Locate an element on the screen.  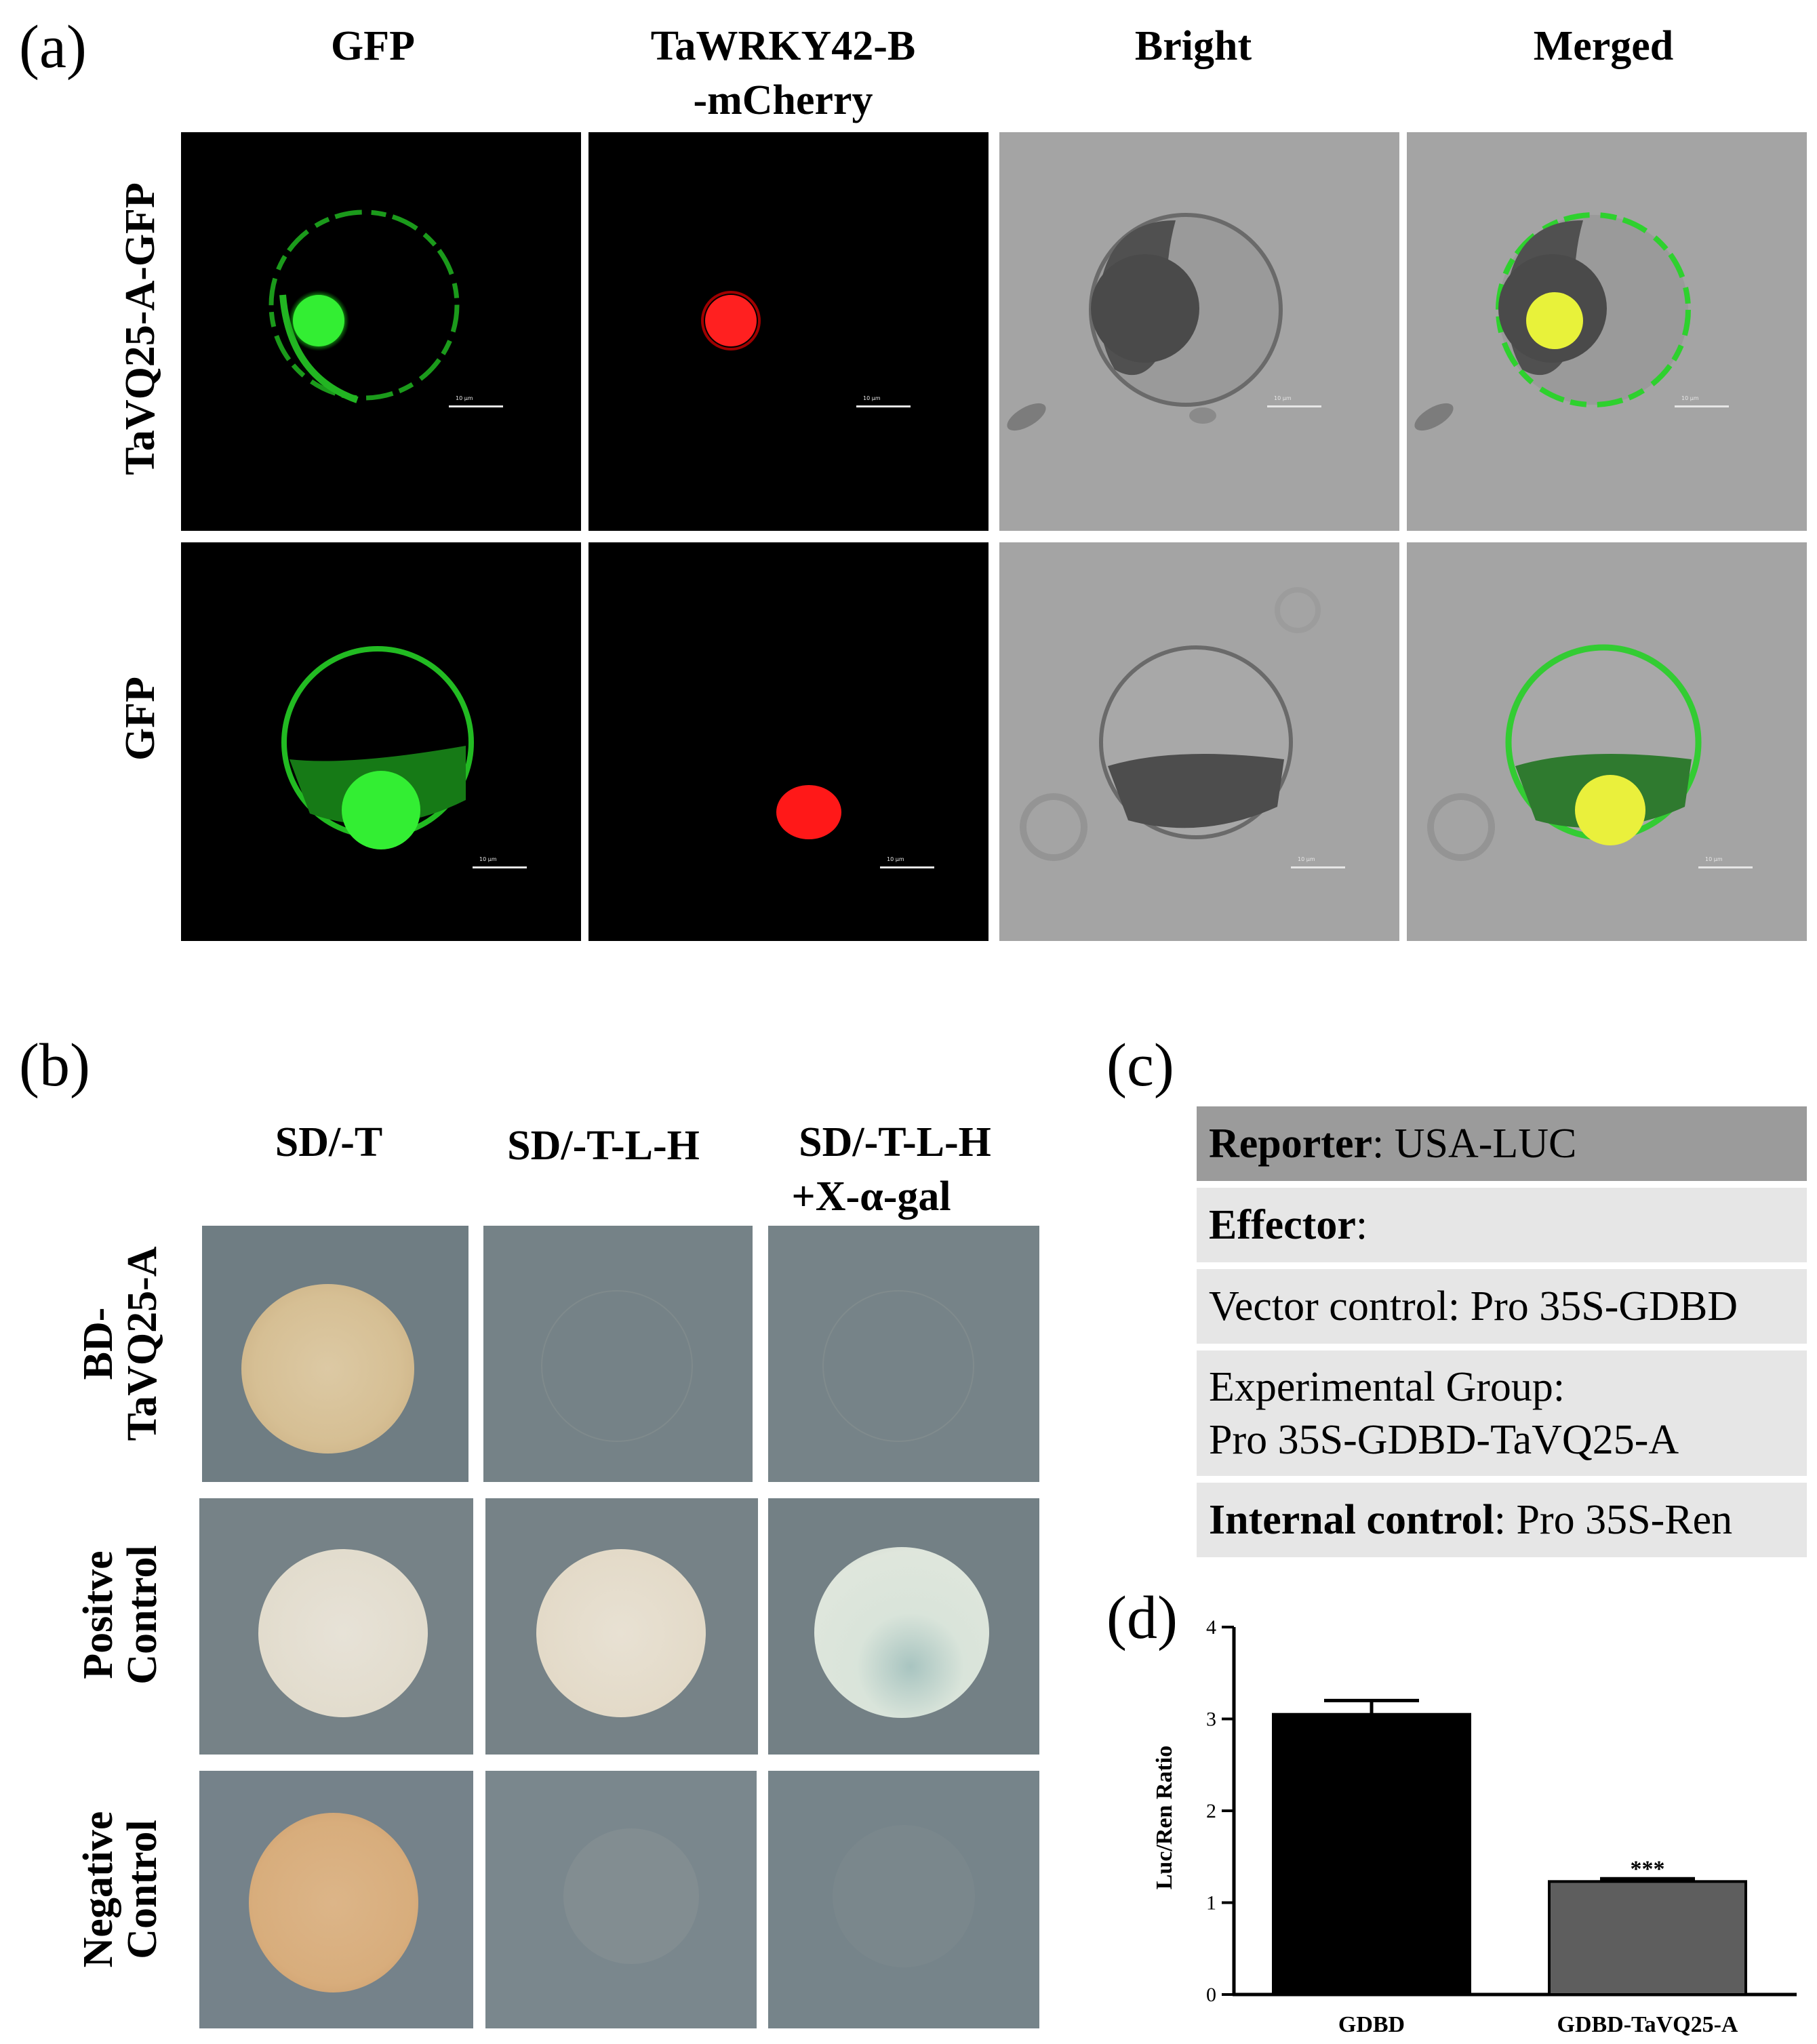
plate-bd-tavq25-sd-tlh is located at coordinates (618, 1354).